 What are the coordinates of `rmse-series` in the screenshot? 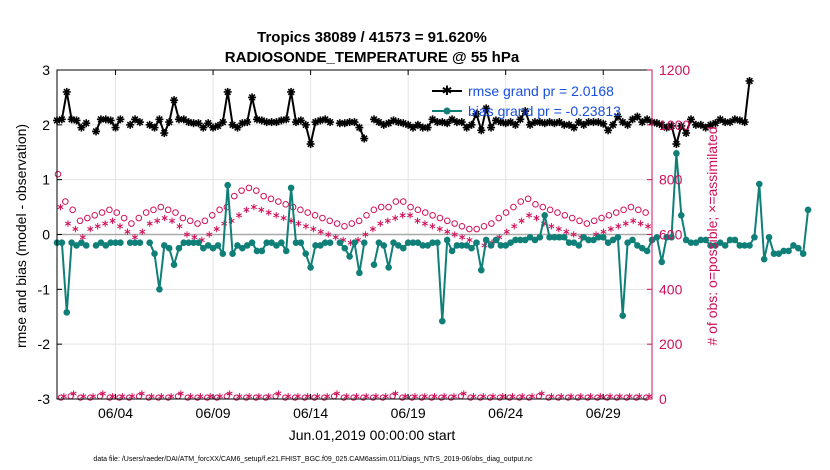 It's located at (403, 112).